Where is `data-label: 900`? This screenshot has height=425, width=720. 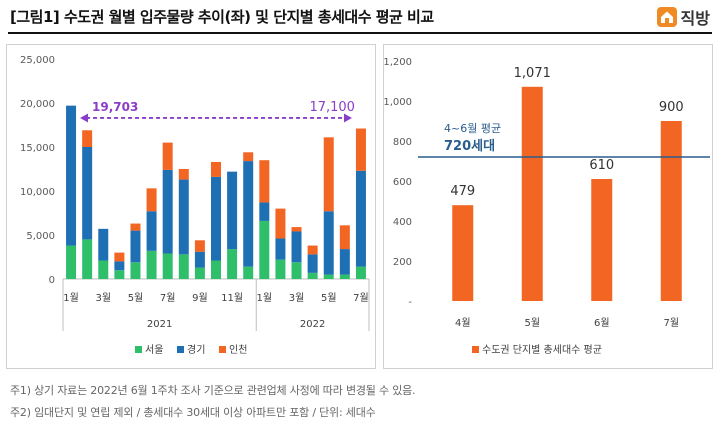
data-label: 900 is located at coordinates (671, 107).